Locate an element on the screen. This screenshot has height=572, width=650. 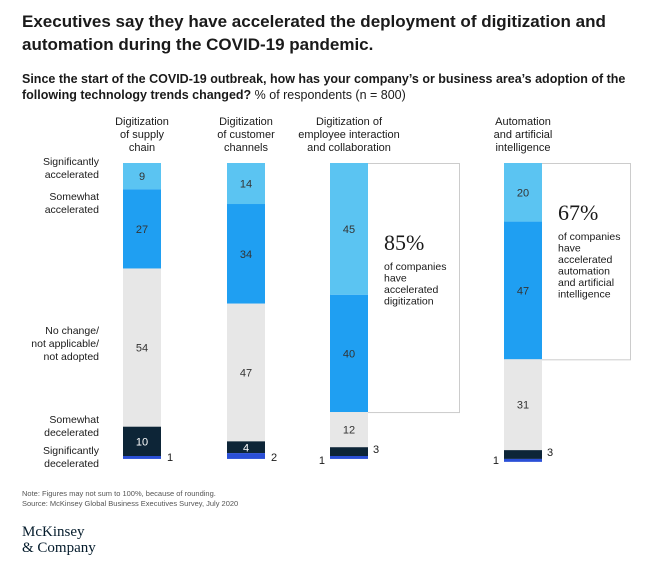
series-label: No change/ is located at coordinates (72, 331).